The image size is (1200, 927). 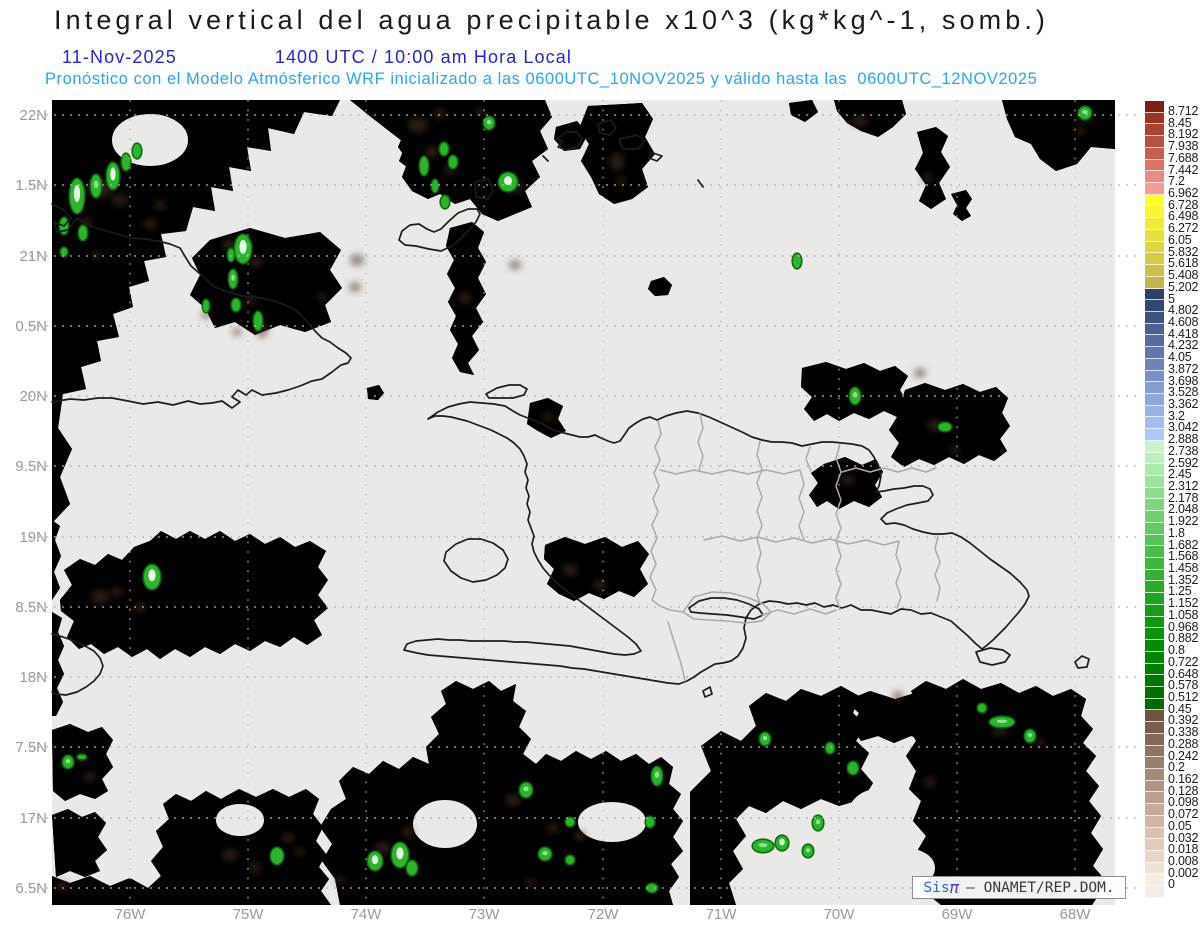 I want to click on colorbar-row: 7.442, so click(x=1172, y=167).